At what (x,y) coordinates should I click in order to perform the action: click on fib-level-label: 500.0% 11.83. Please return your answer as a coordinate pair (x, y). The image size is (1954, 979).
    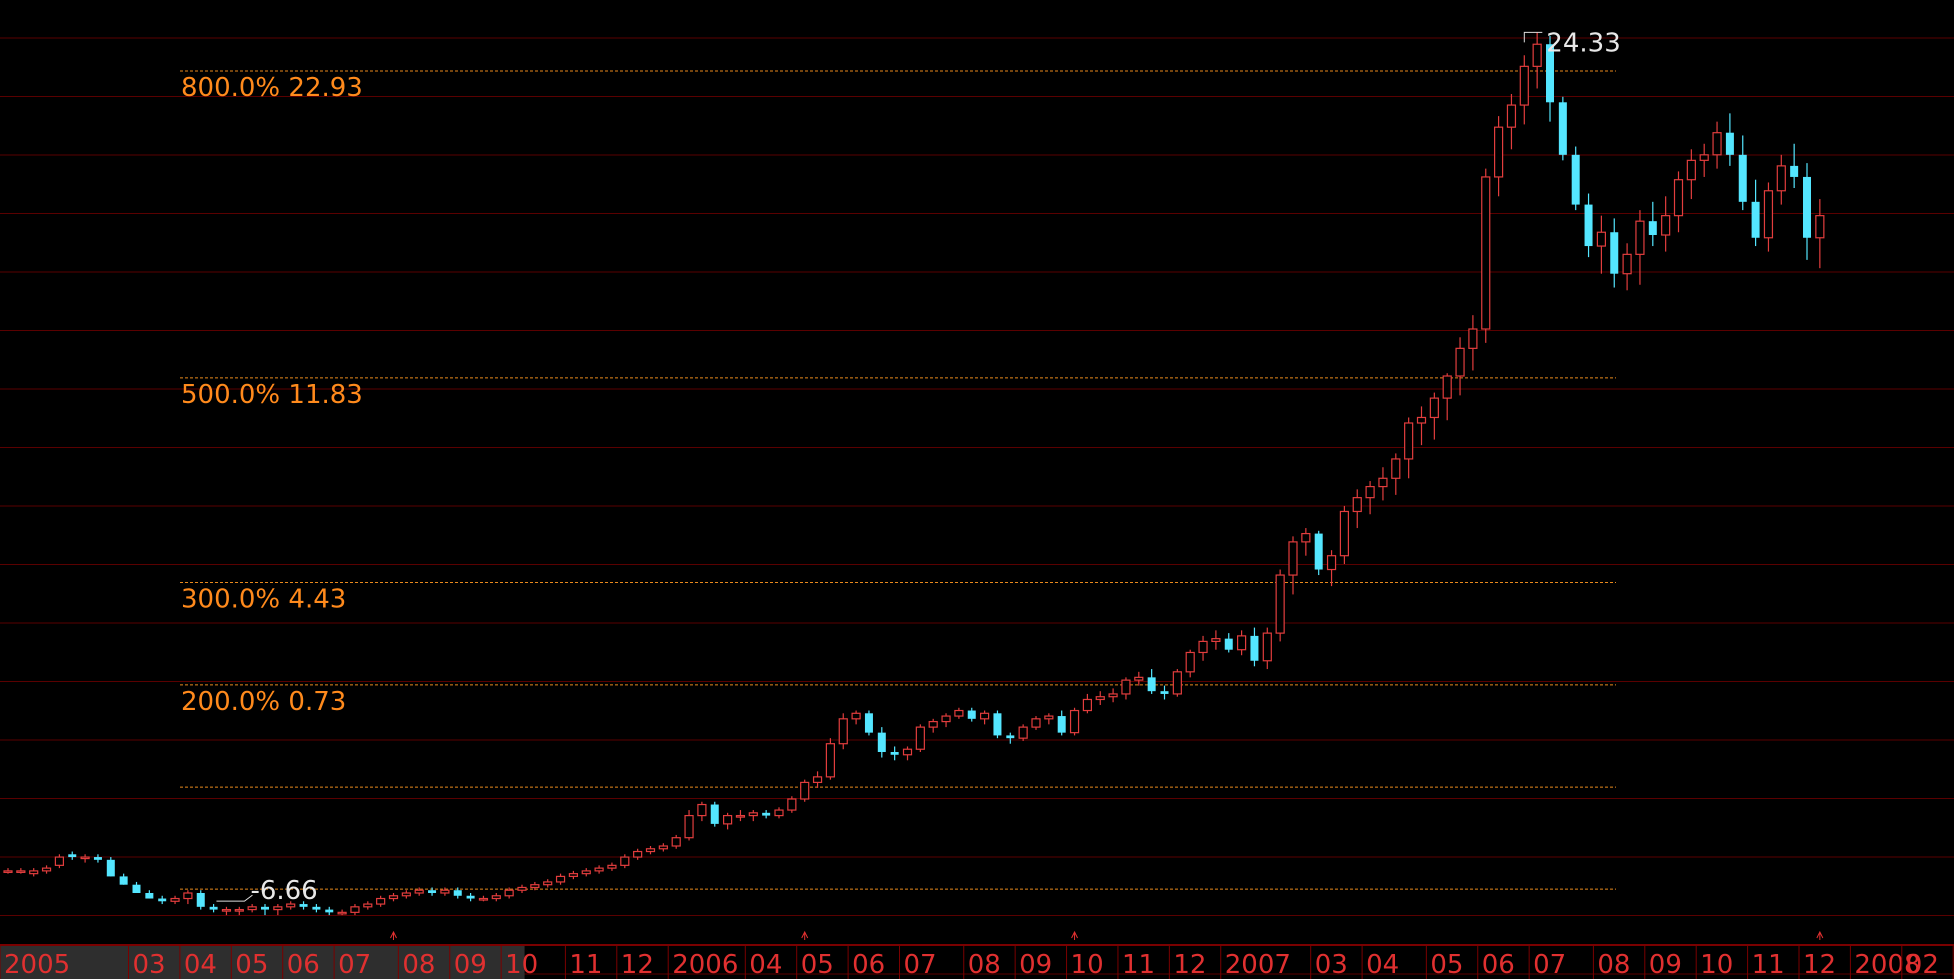
    Looking at the image, I should click on (272, 395).